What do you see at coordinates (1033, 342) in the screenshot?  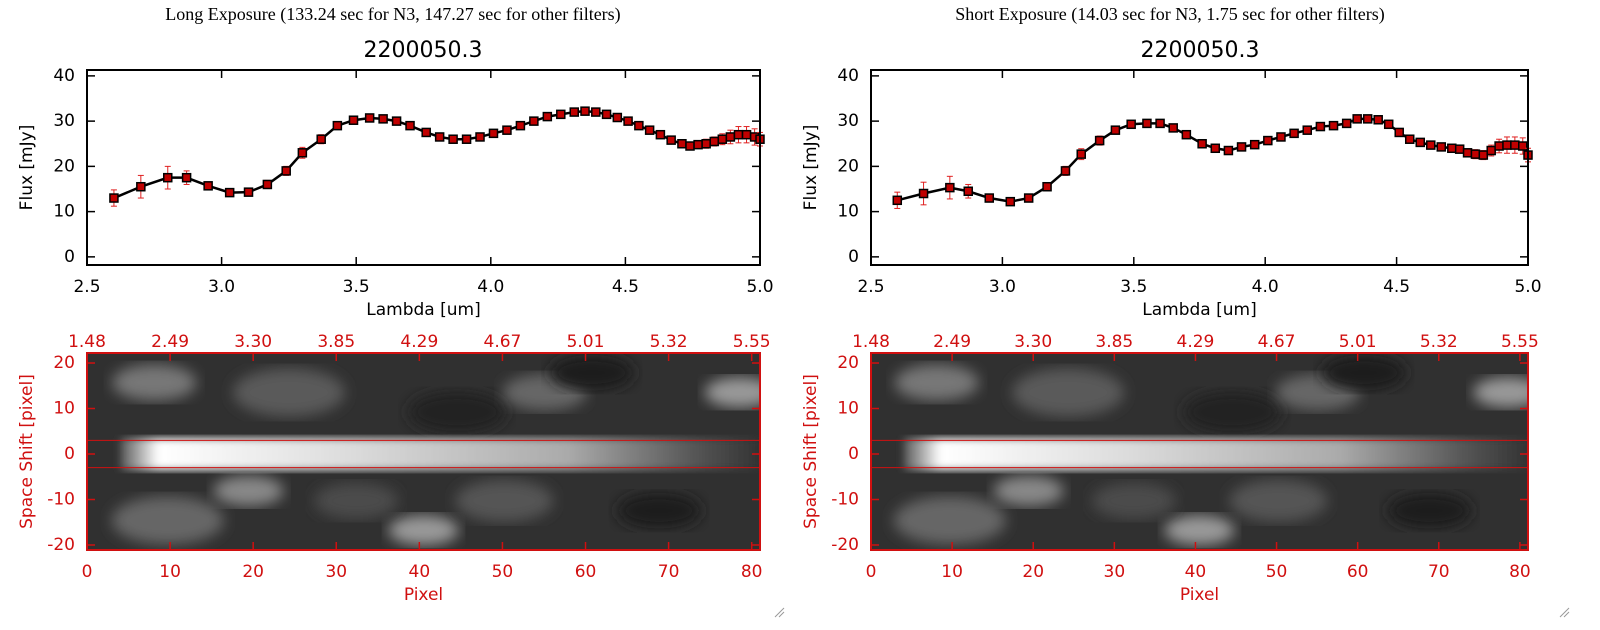 I see `x2-tick-label: 3.30` at bounding box center [1033, 342].